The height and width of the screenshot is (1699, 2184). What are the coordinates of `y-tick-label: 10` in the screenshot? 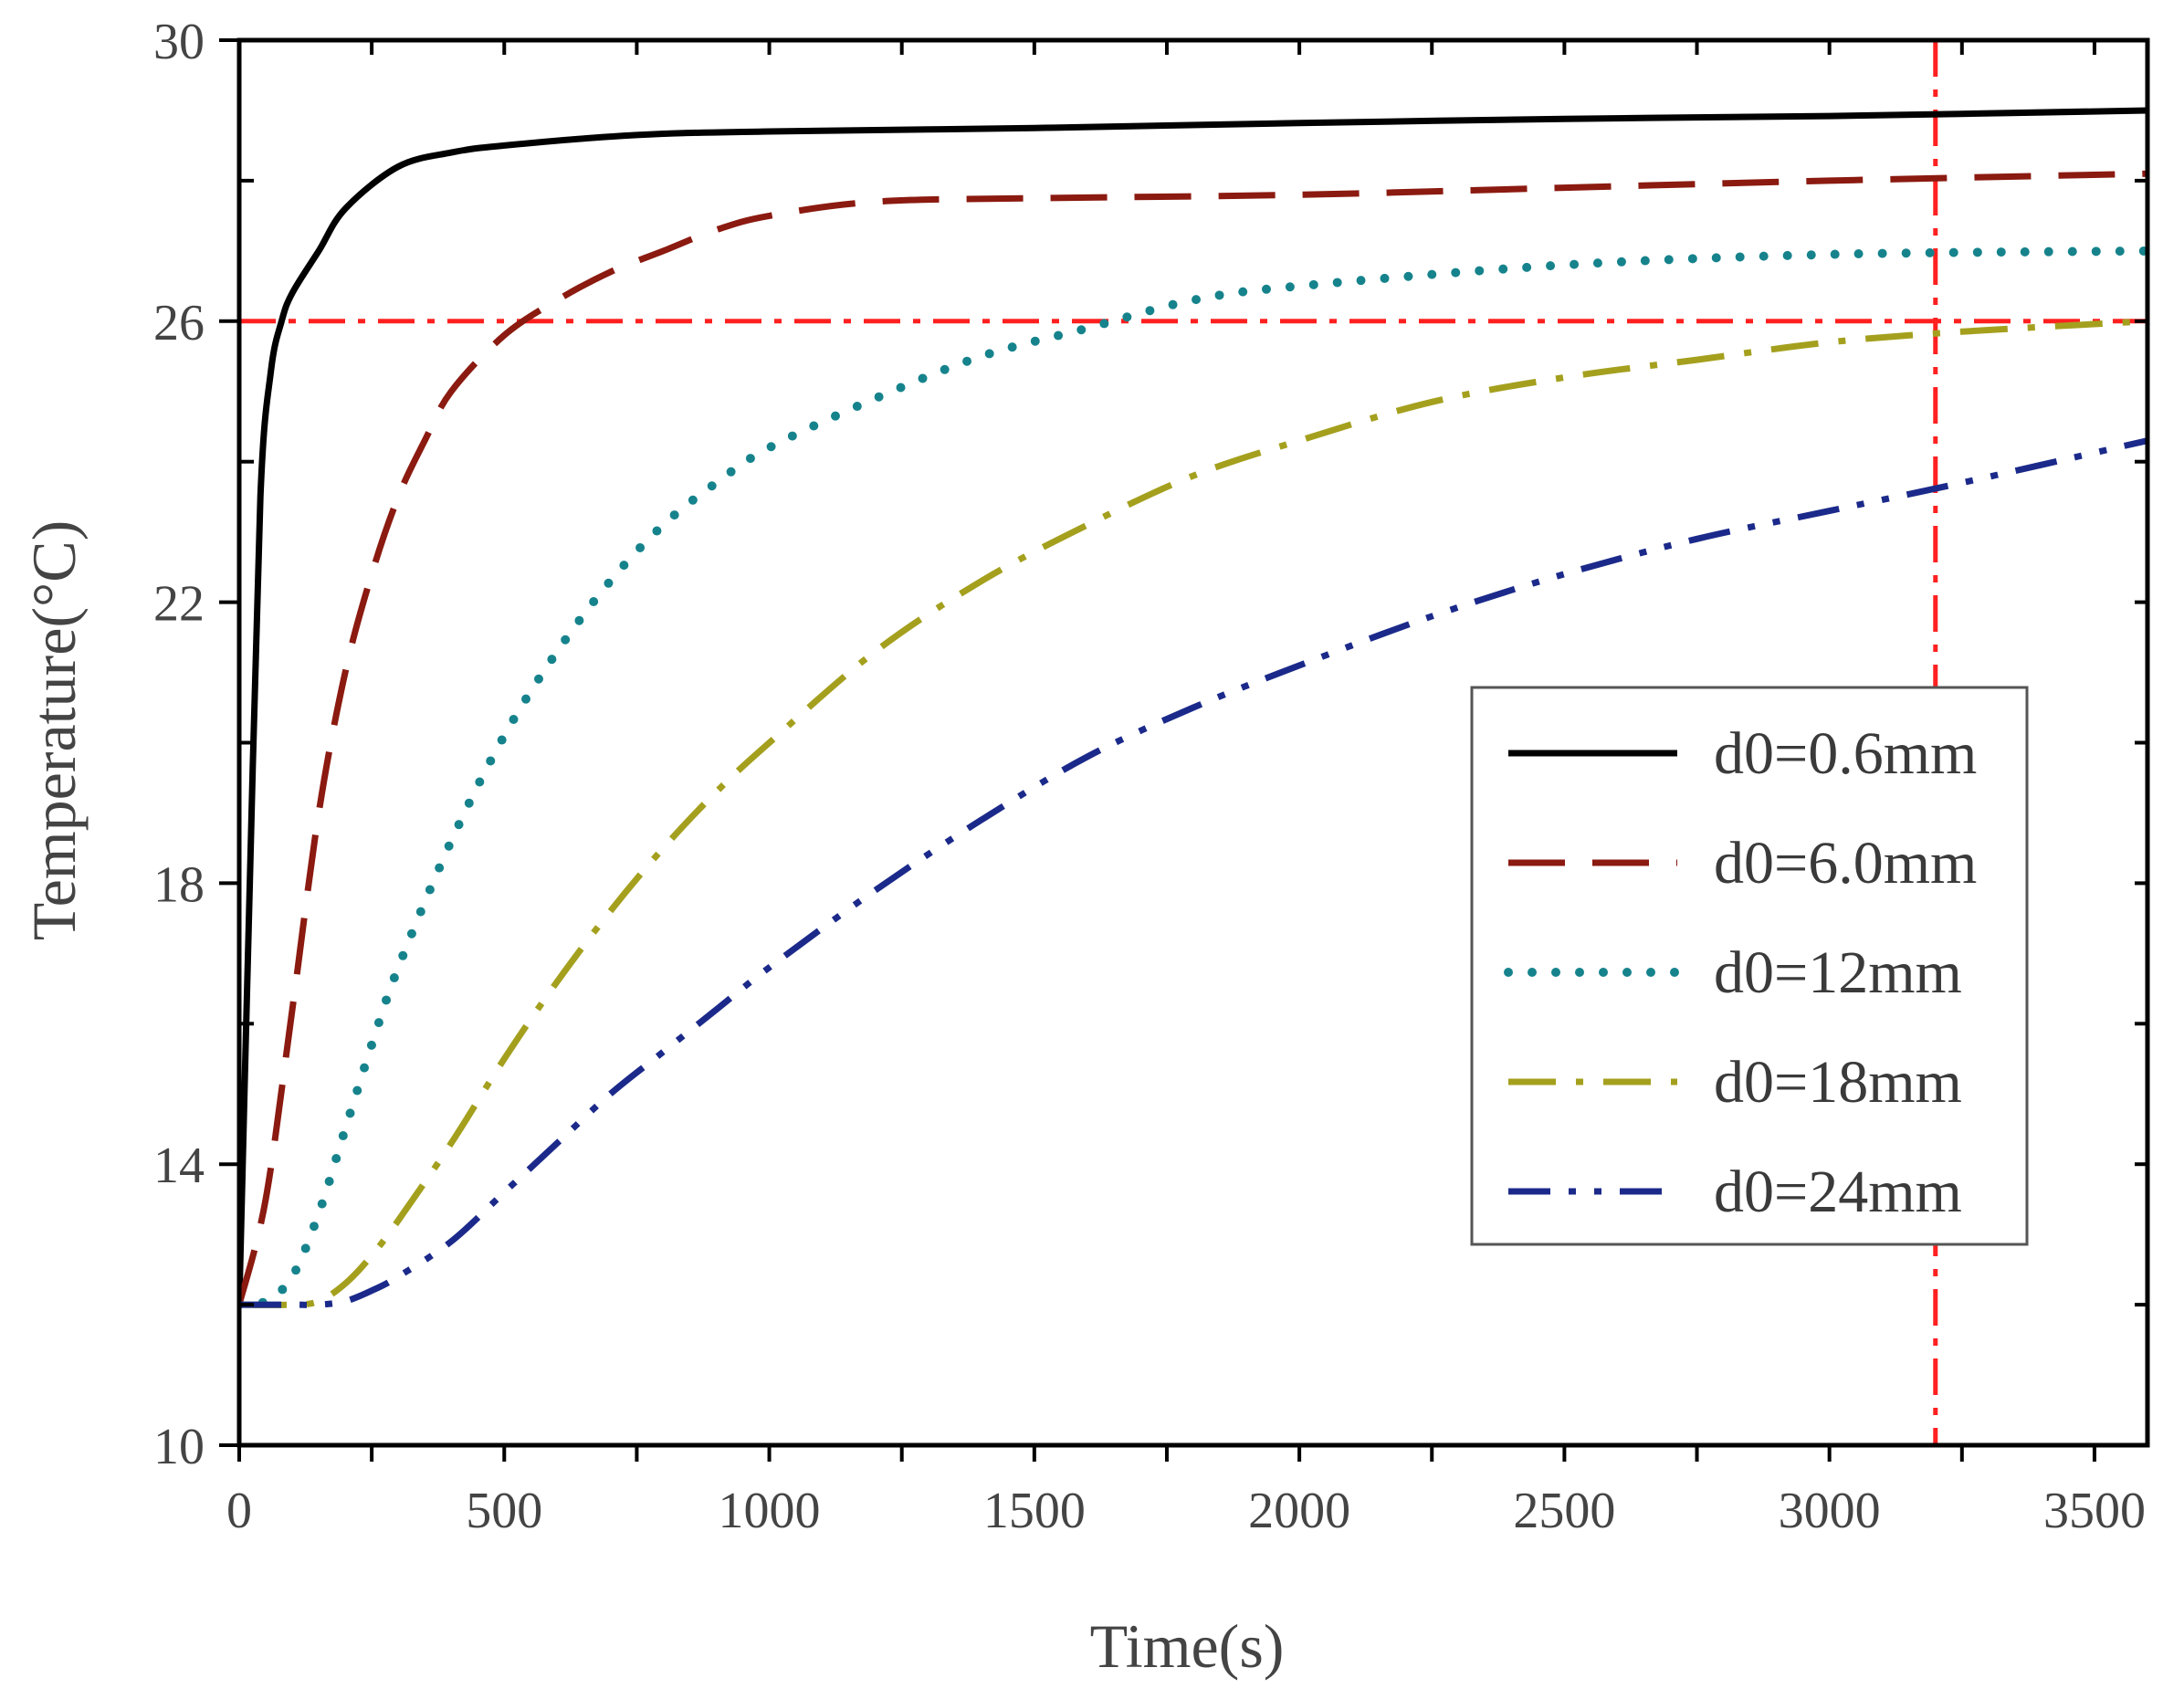 It's located at (179, 1447).